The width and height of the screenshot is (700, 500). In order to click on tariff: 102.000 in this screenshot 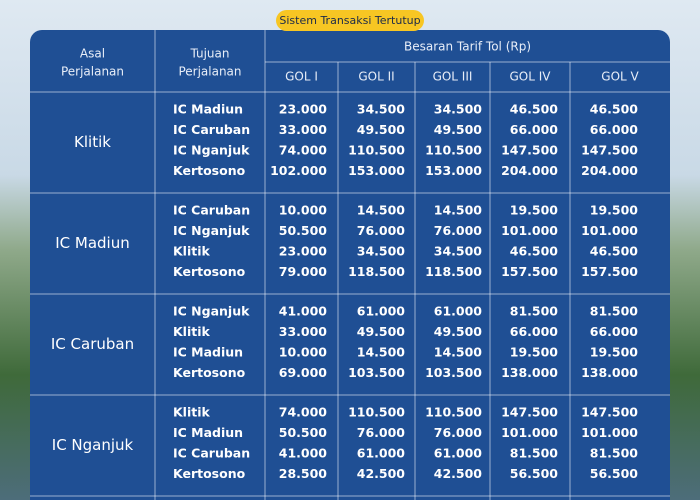, I will do `click(298, 170)`.